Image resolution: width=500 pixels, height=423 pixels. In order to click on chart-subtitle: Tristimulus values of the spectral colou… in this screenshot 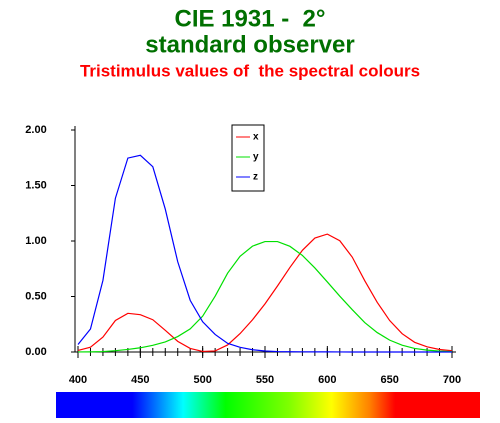, I will do `click(250, 70)`.